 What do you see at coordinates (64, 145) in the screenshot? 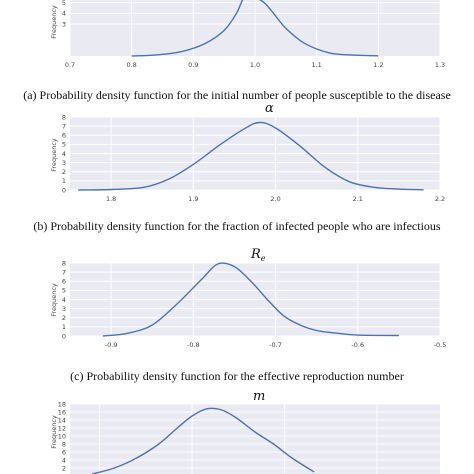
I see `panel-b-y-tick-label: 5` at bounding box center [64, 145].